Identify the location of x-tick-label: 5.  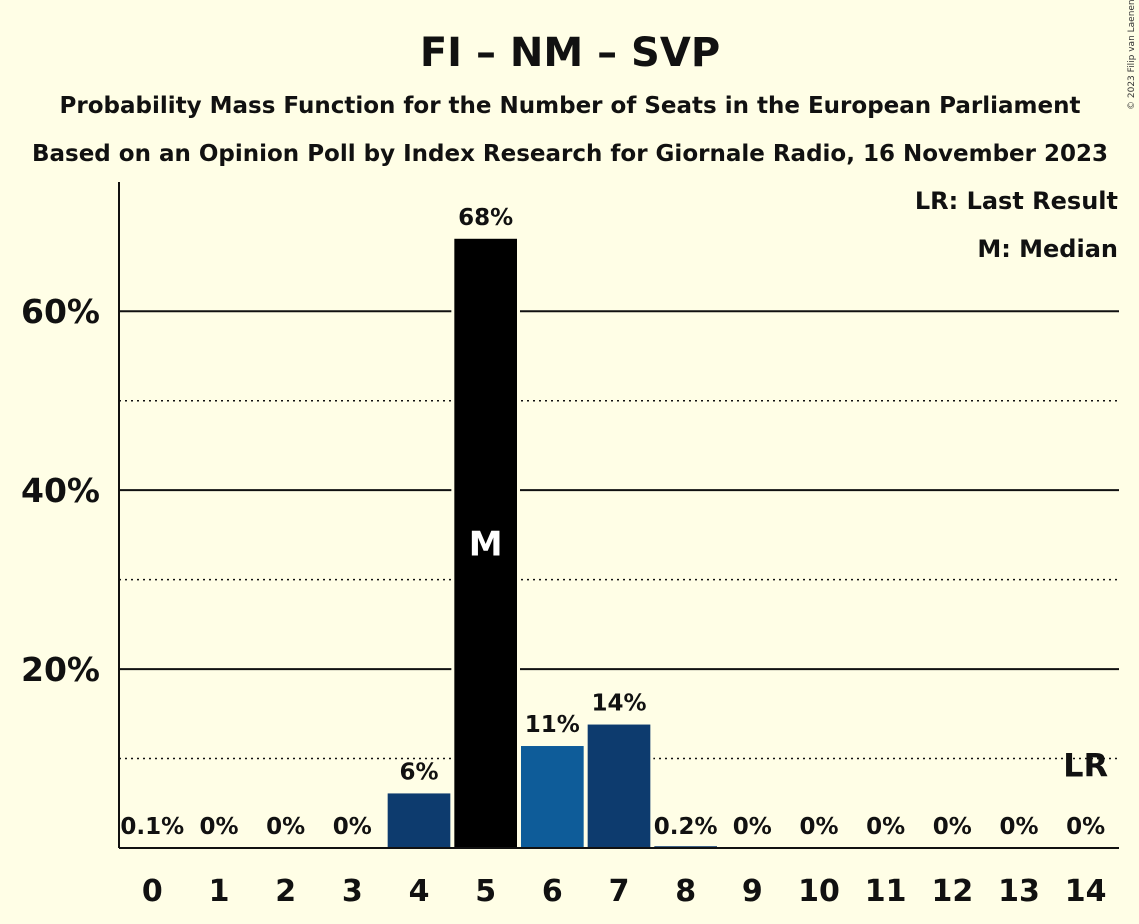
(485, 891).